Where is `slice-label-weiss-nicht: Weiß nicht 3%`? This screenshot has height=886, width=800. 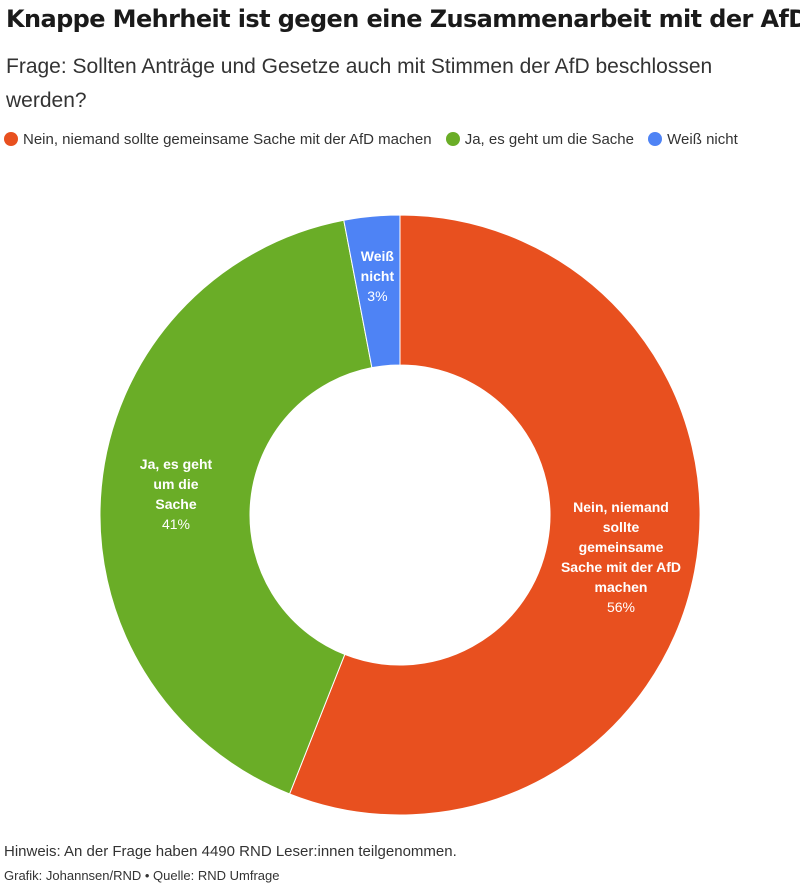
slice-label-weiss-nicht: Weiß nicht 3% is located at coordinates (378, 276).